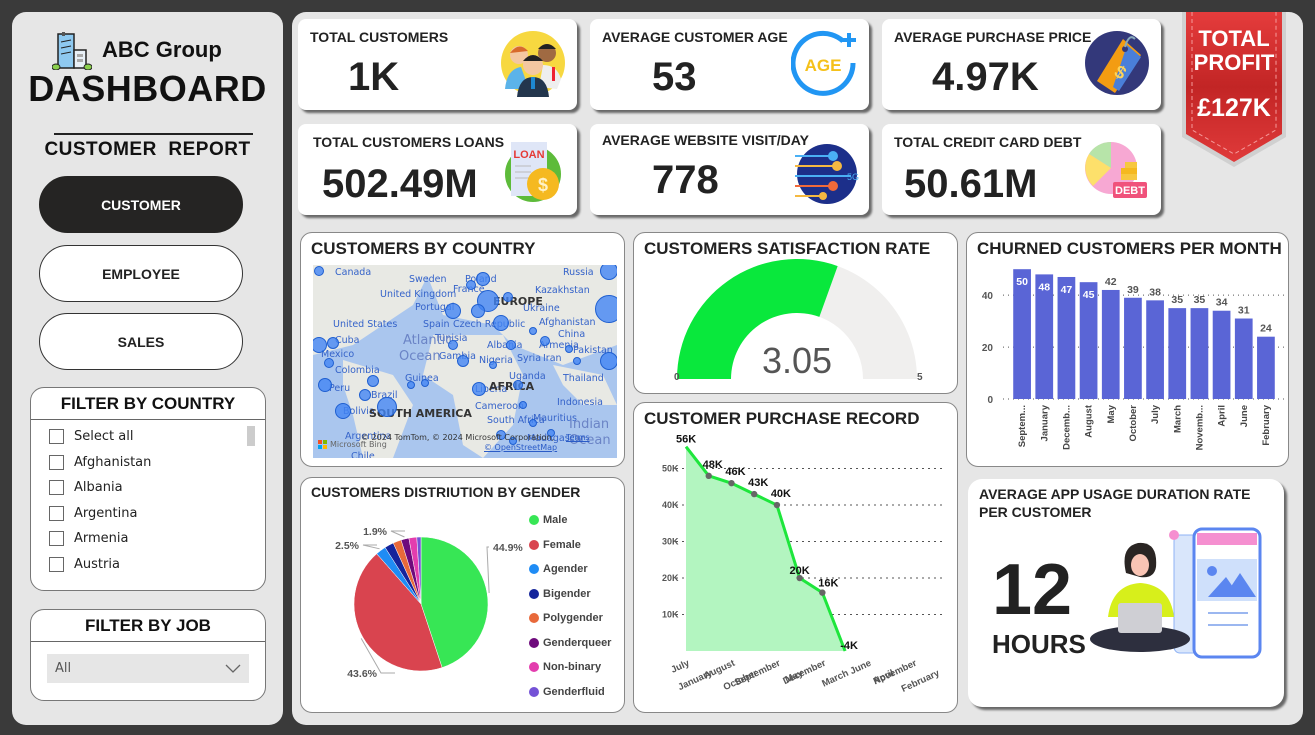 The width and height of the screenshot is (1315, 735). I want to click on nav-sales-button: SALES, so click(141, 341).